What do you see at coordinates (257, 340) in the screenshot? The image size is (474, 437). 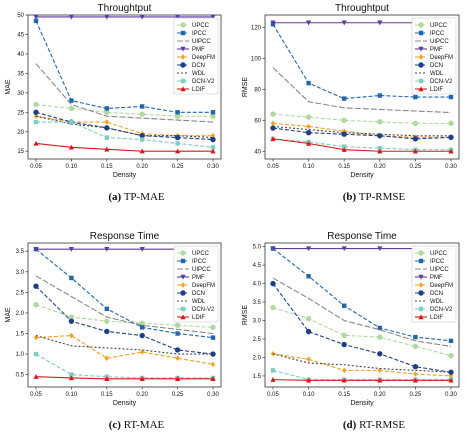 I see `y-tick-label: 2.5` at bounding box center [257, 340].